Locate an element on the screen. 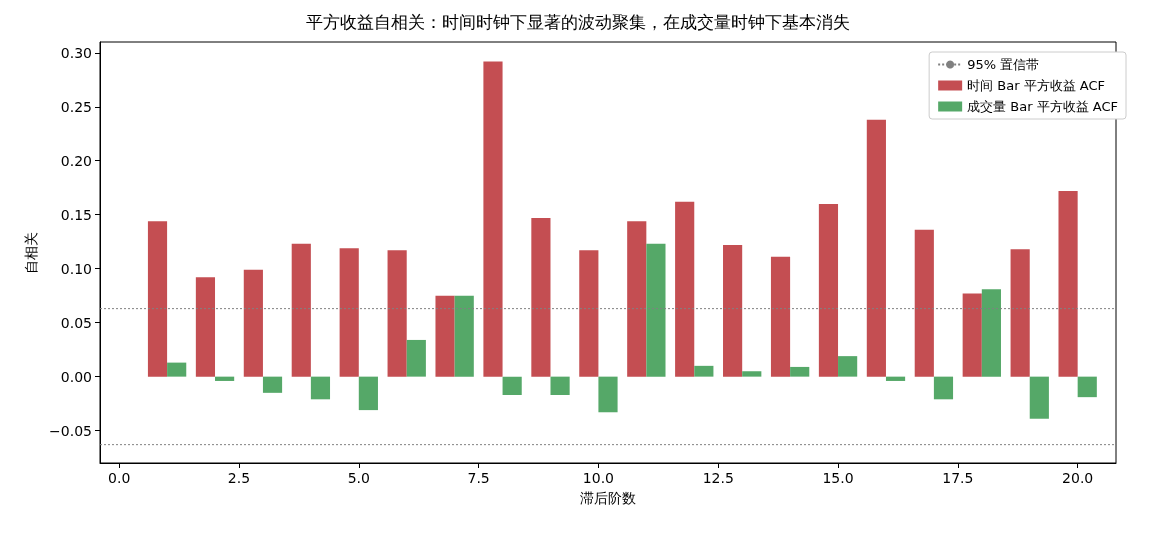 The width and height of the screenshot is (1156, 533). x-tick-label: 12.5 is located at coordinates (718, 478).